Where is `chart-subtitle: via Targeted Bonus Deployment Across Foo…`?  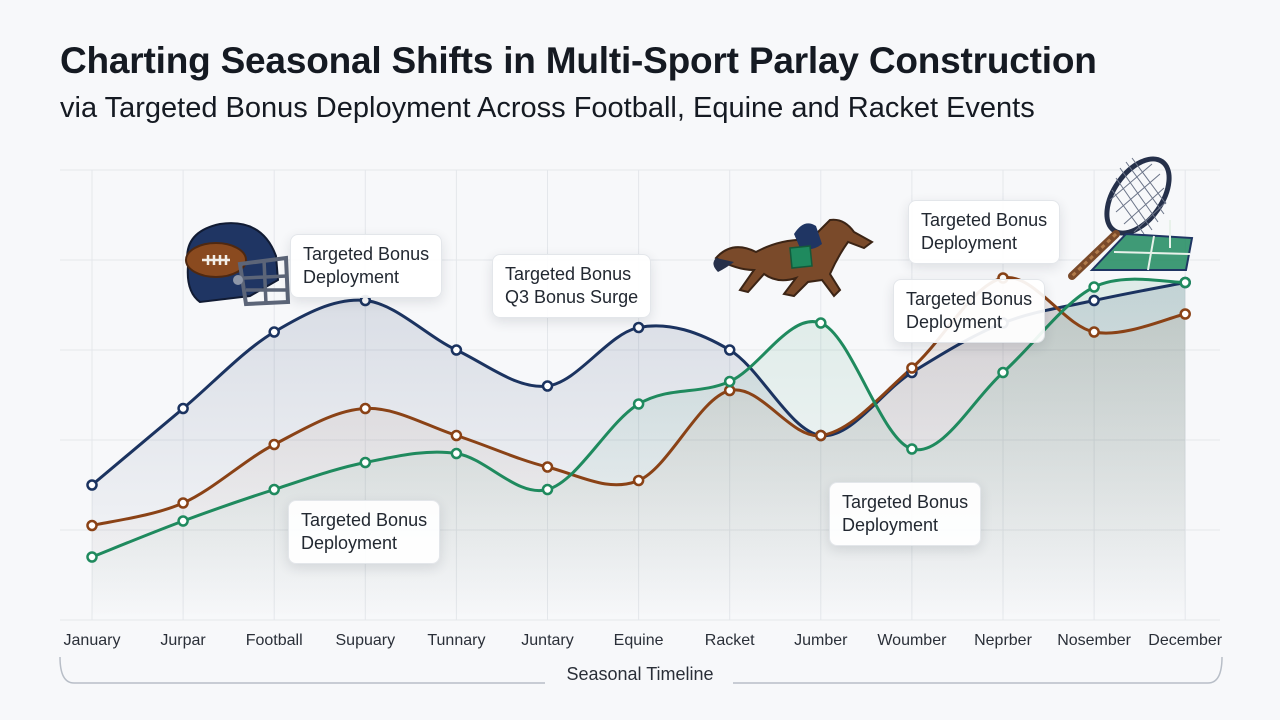
chart-subtitle: via Targeted Bonus Deployment Across Foo… is located at coordinates (547, 108).